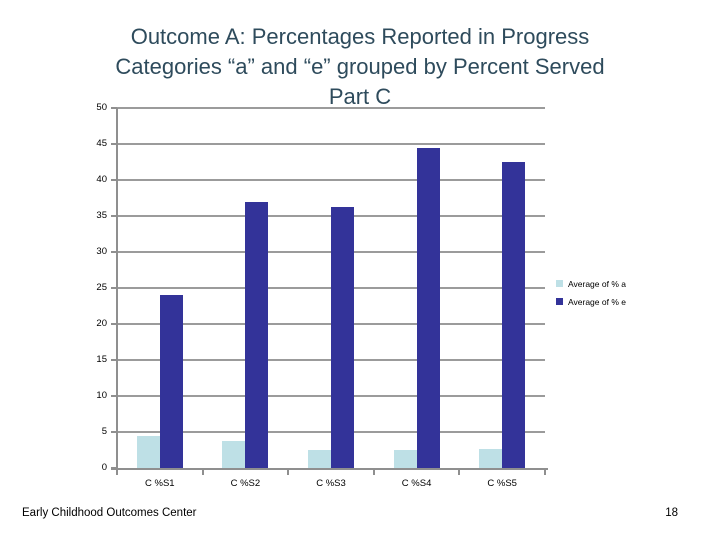 The width and height of the screenshot is (720, 540). Describe the element at coordinates (104, 431) in the screenshot. I see `y-axis-tick-label: 5` at that location.